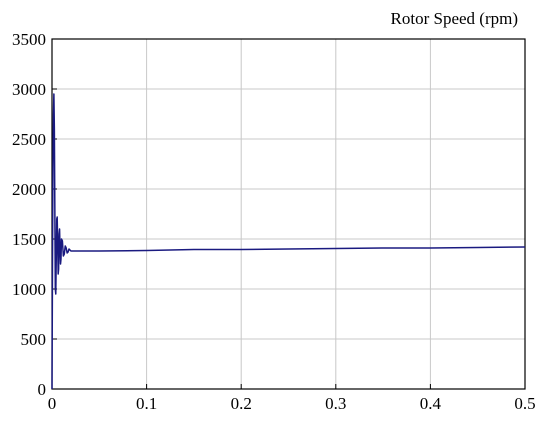  Describe the element at coordinates (454, 18) in the screenshot. I see `chart-title: Rotor Speed (rpm)` at that location.